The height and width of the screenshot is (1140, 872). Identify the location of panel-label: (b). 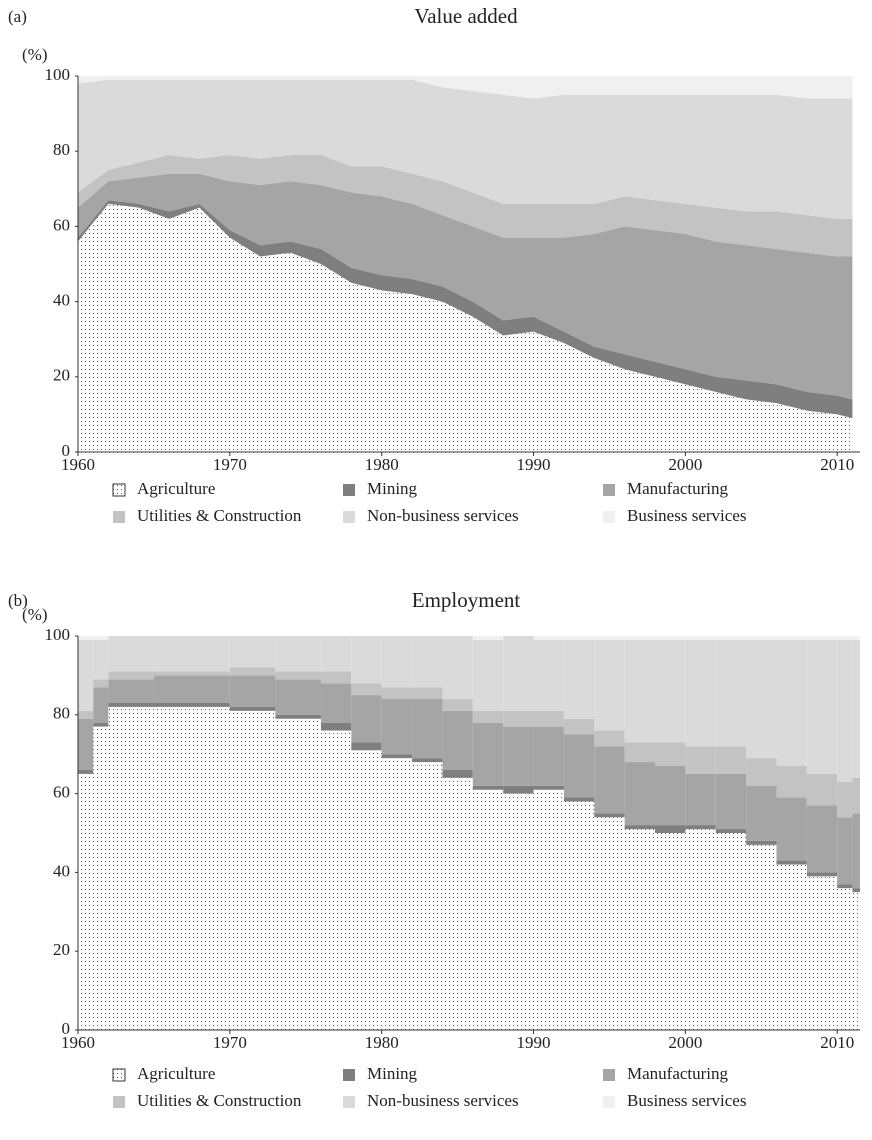
(18, 600).